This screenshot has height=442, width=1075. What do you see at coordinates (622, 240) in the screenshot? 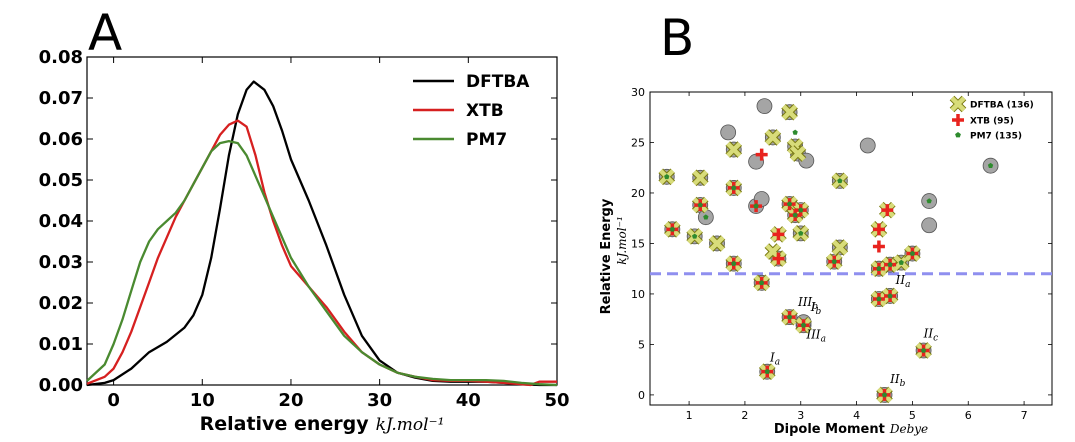
I see `y-axis-unit-b: kJ.mol⁻¹` at bounding box center [622, 240].